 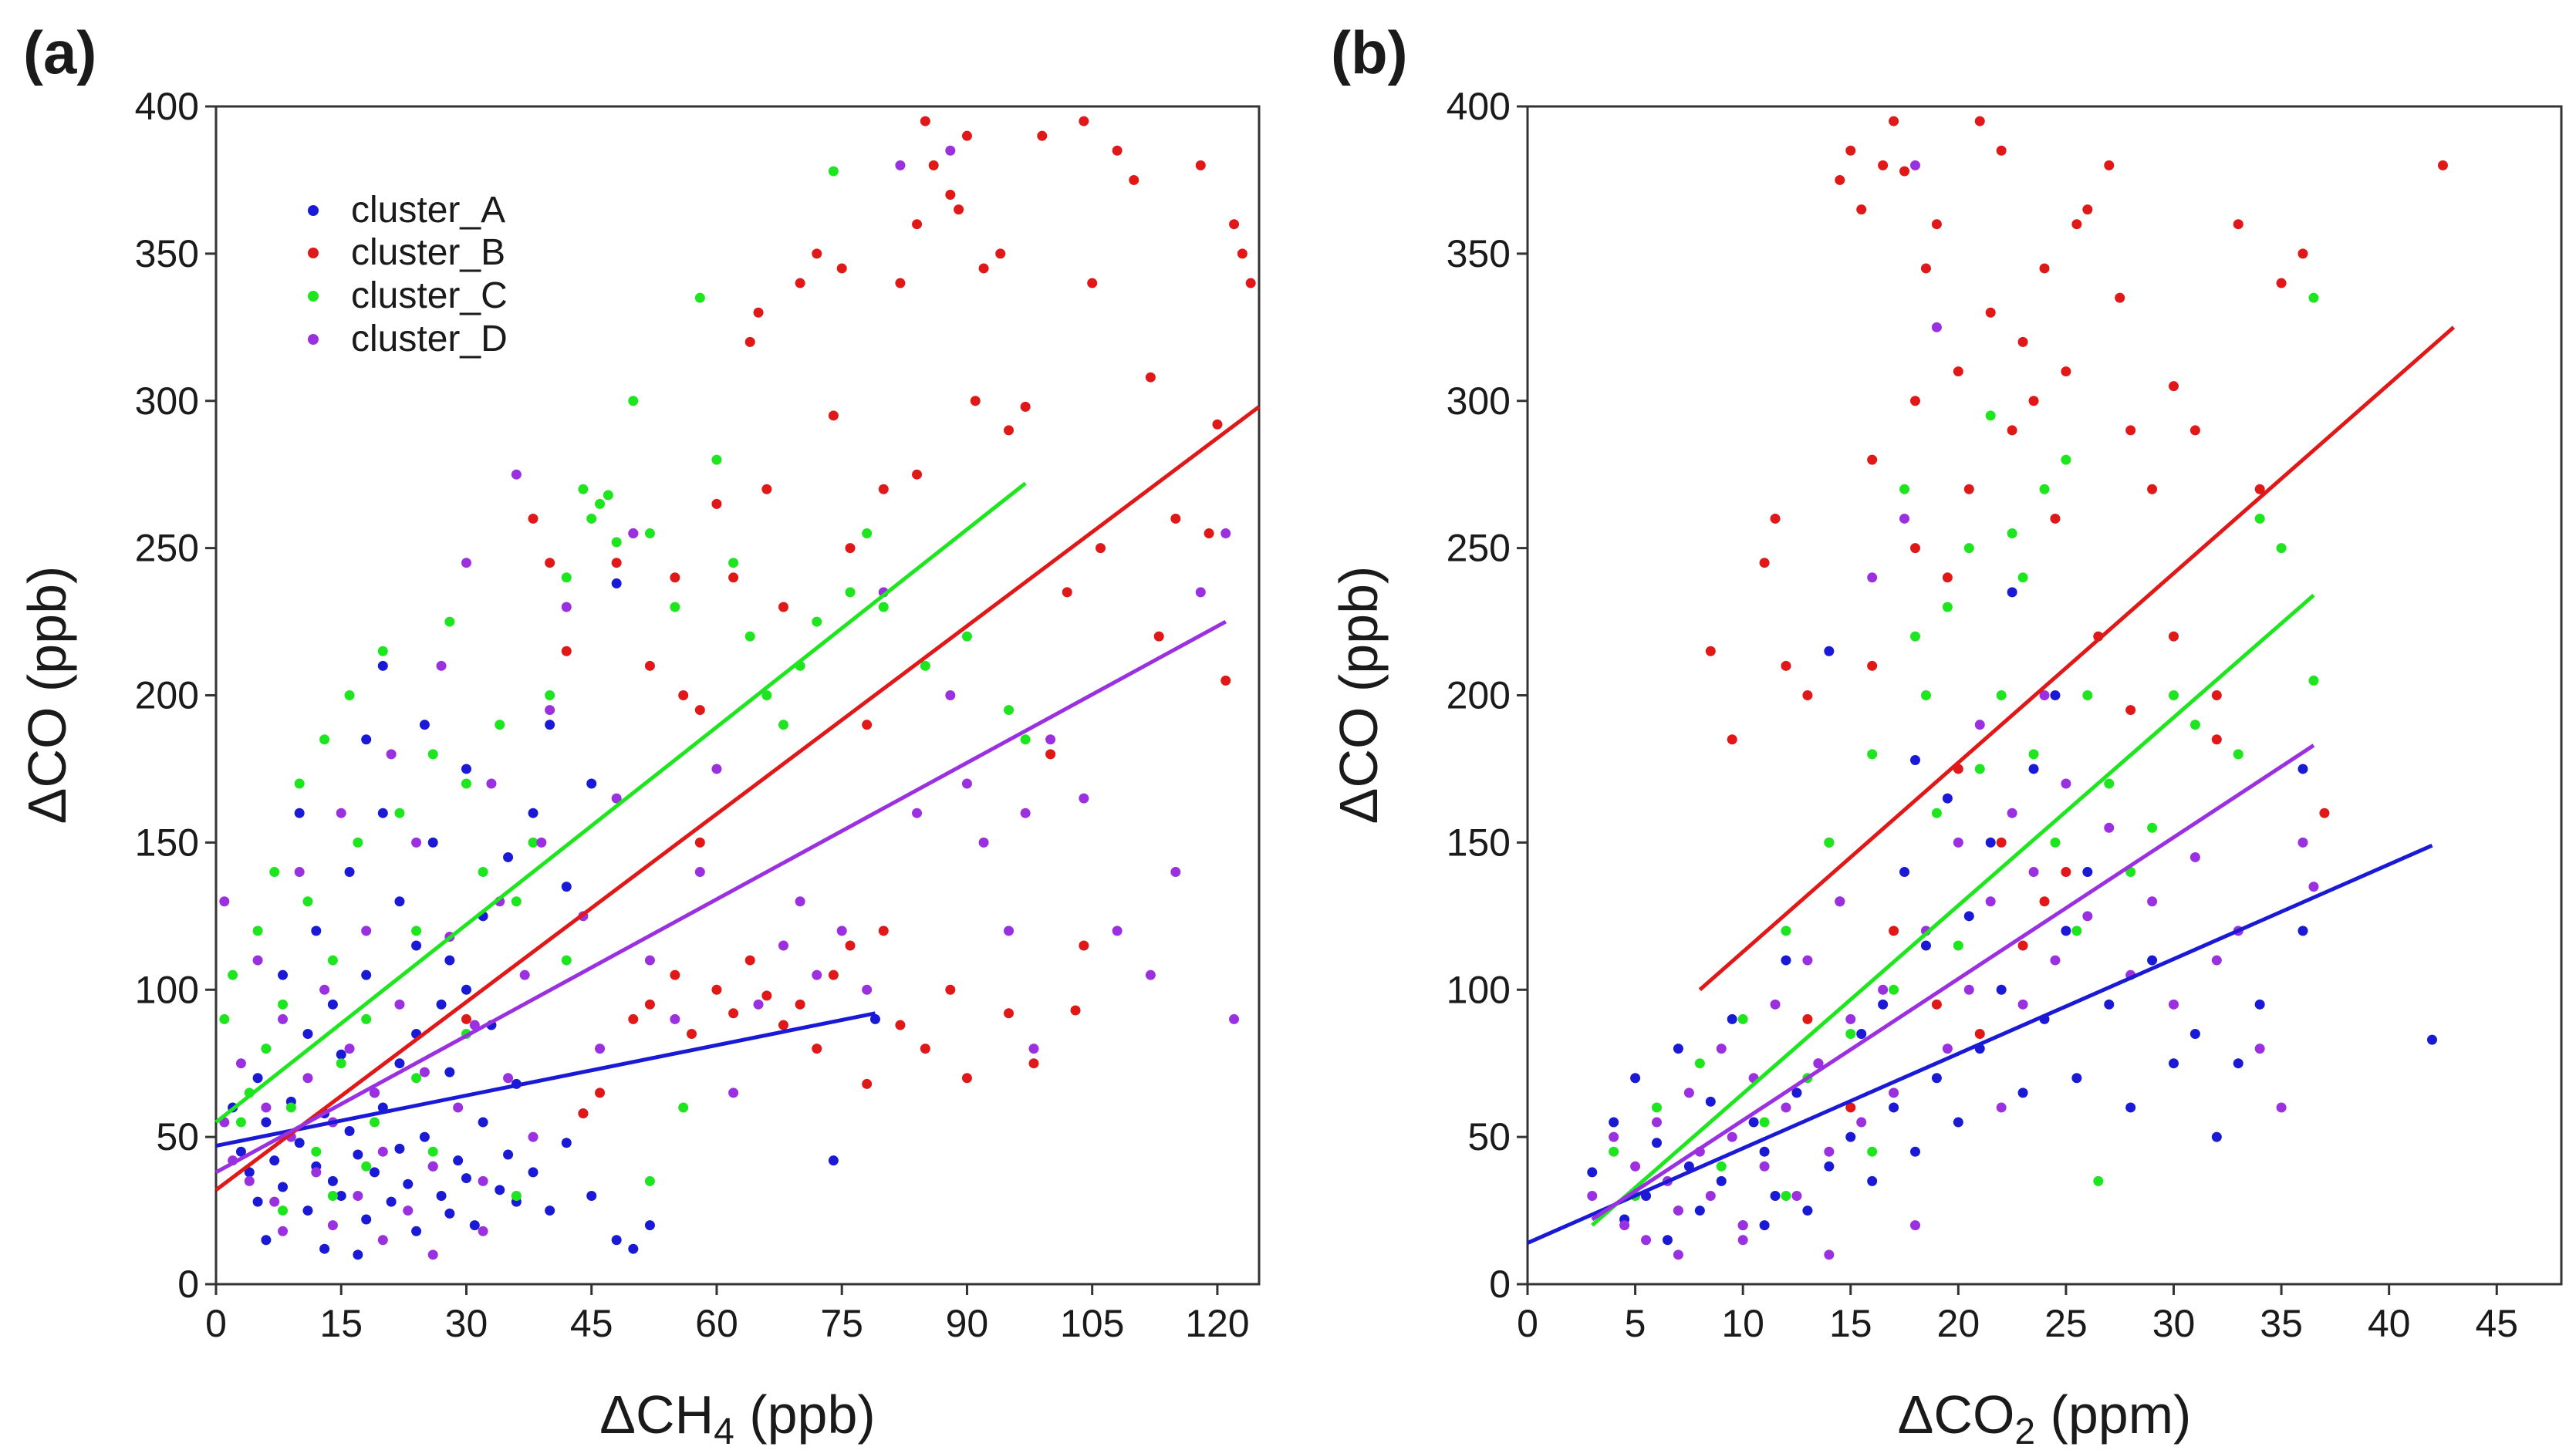 What do you see at coordinates (408, 339) in the screenshot?
I see `legend-item-cluster-d: cluster_D` at bounding box center [408, 339].